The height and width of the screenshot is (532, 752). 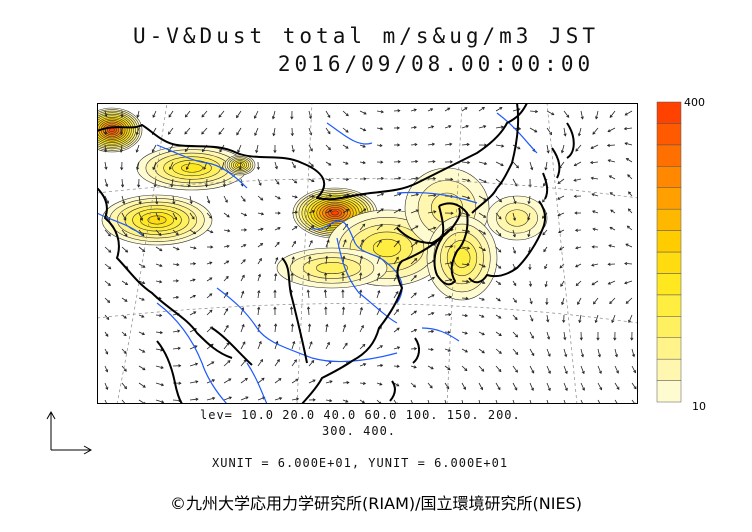 I want to click on dust-contour, so click(x=332, y=268).